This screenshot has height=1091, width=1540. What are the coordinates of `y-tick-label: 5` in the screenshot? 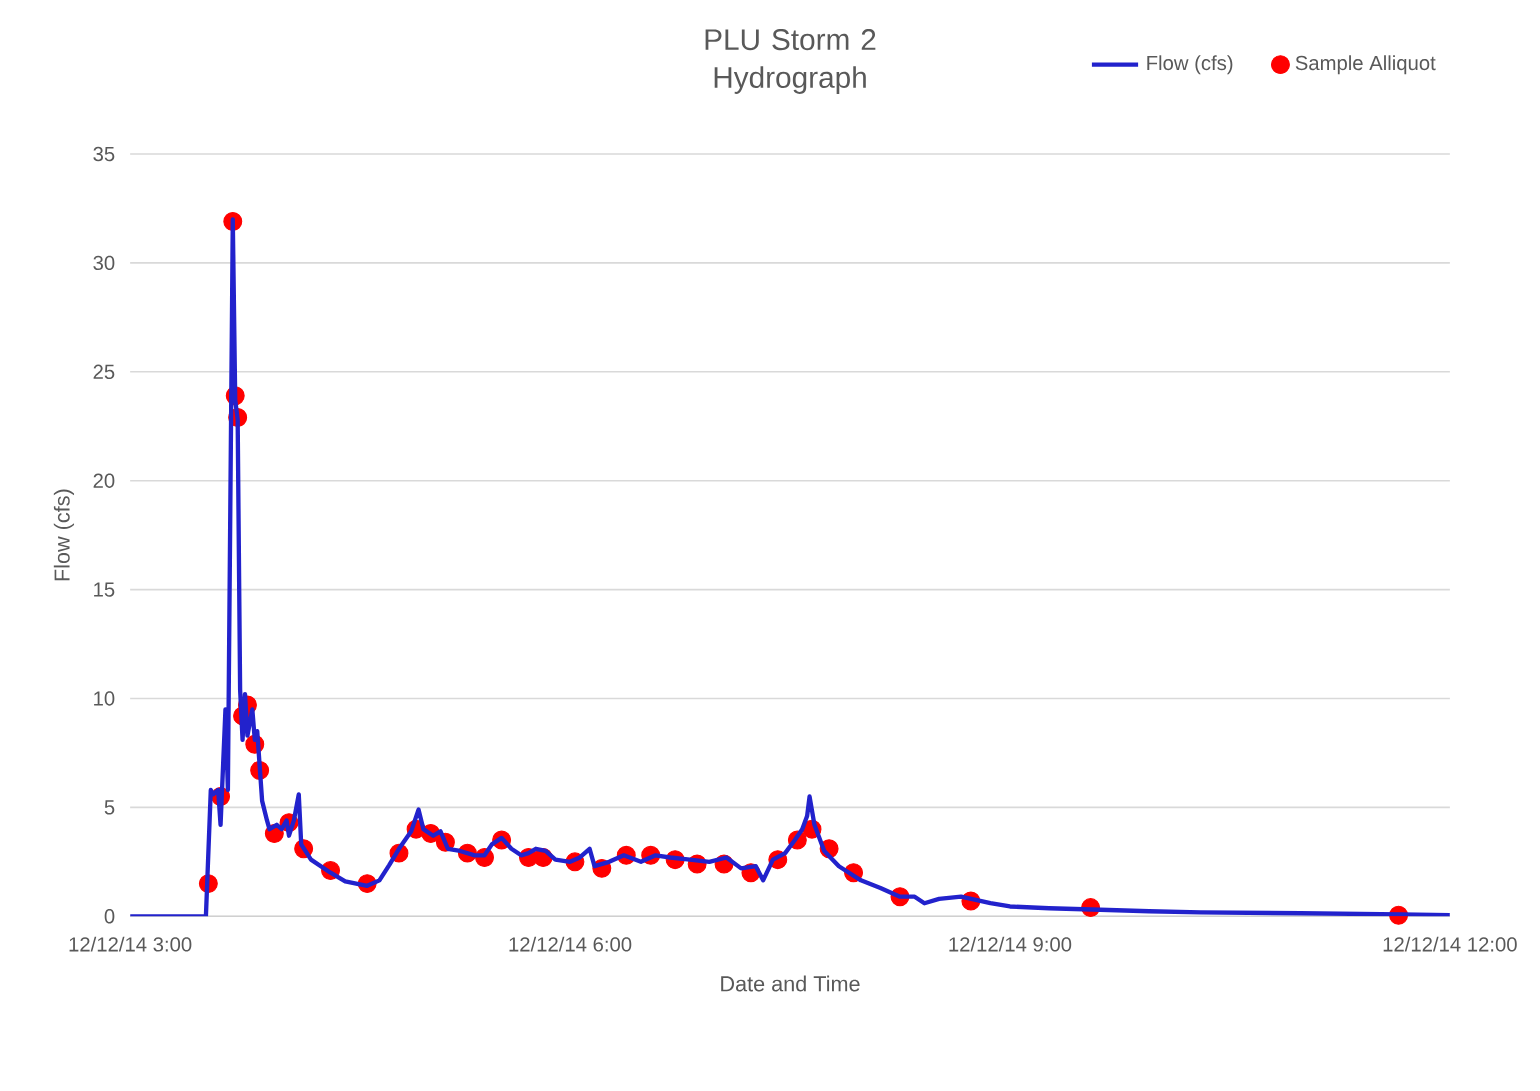 It's located at (109, 807).